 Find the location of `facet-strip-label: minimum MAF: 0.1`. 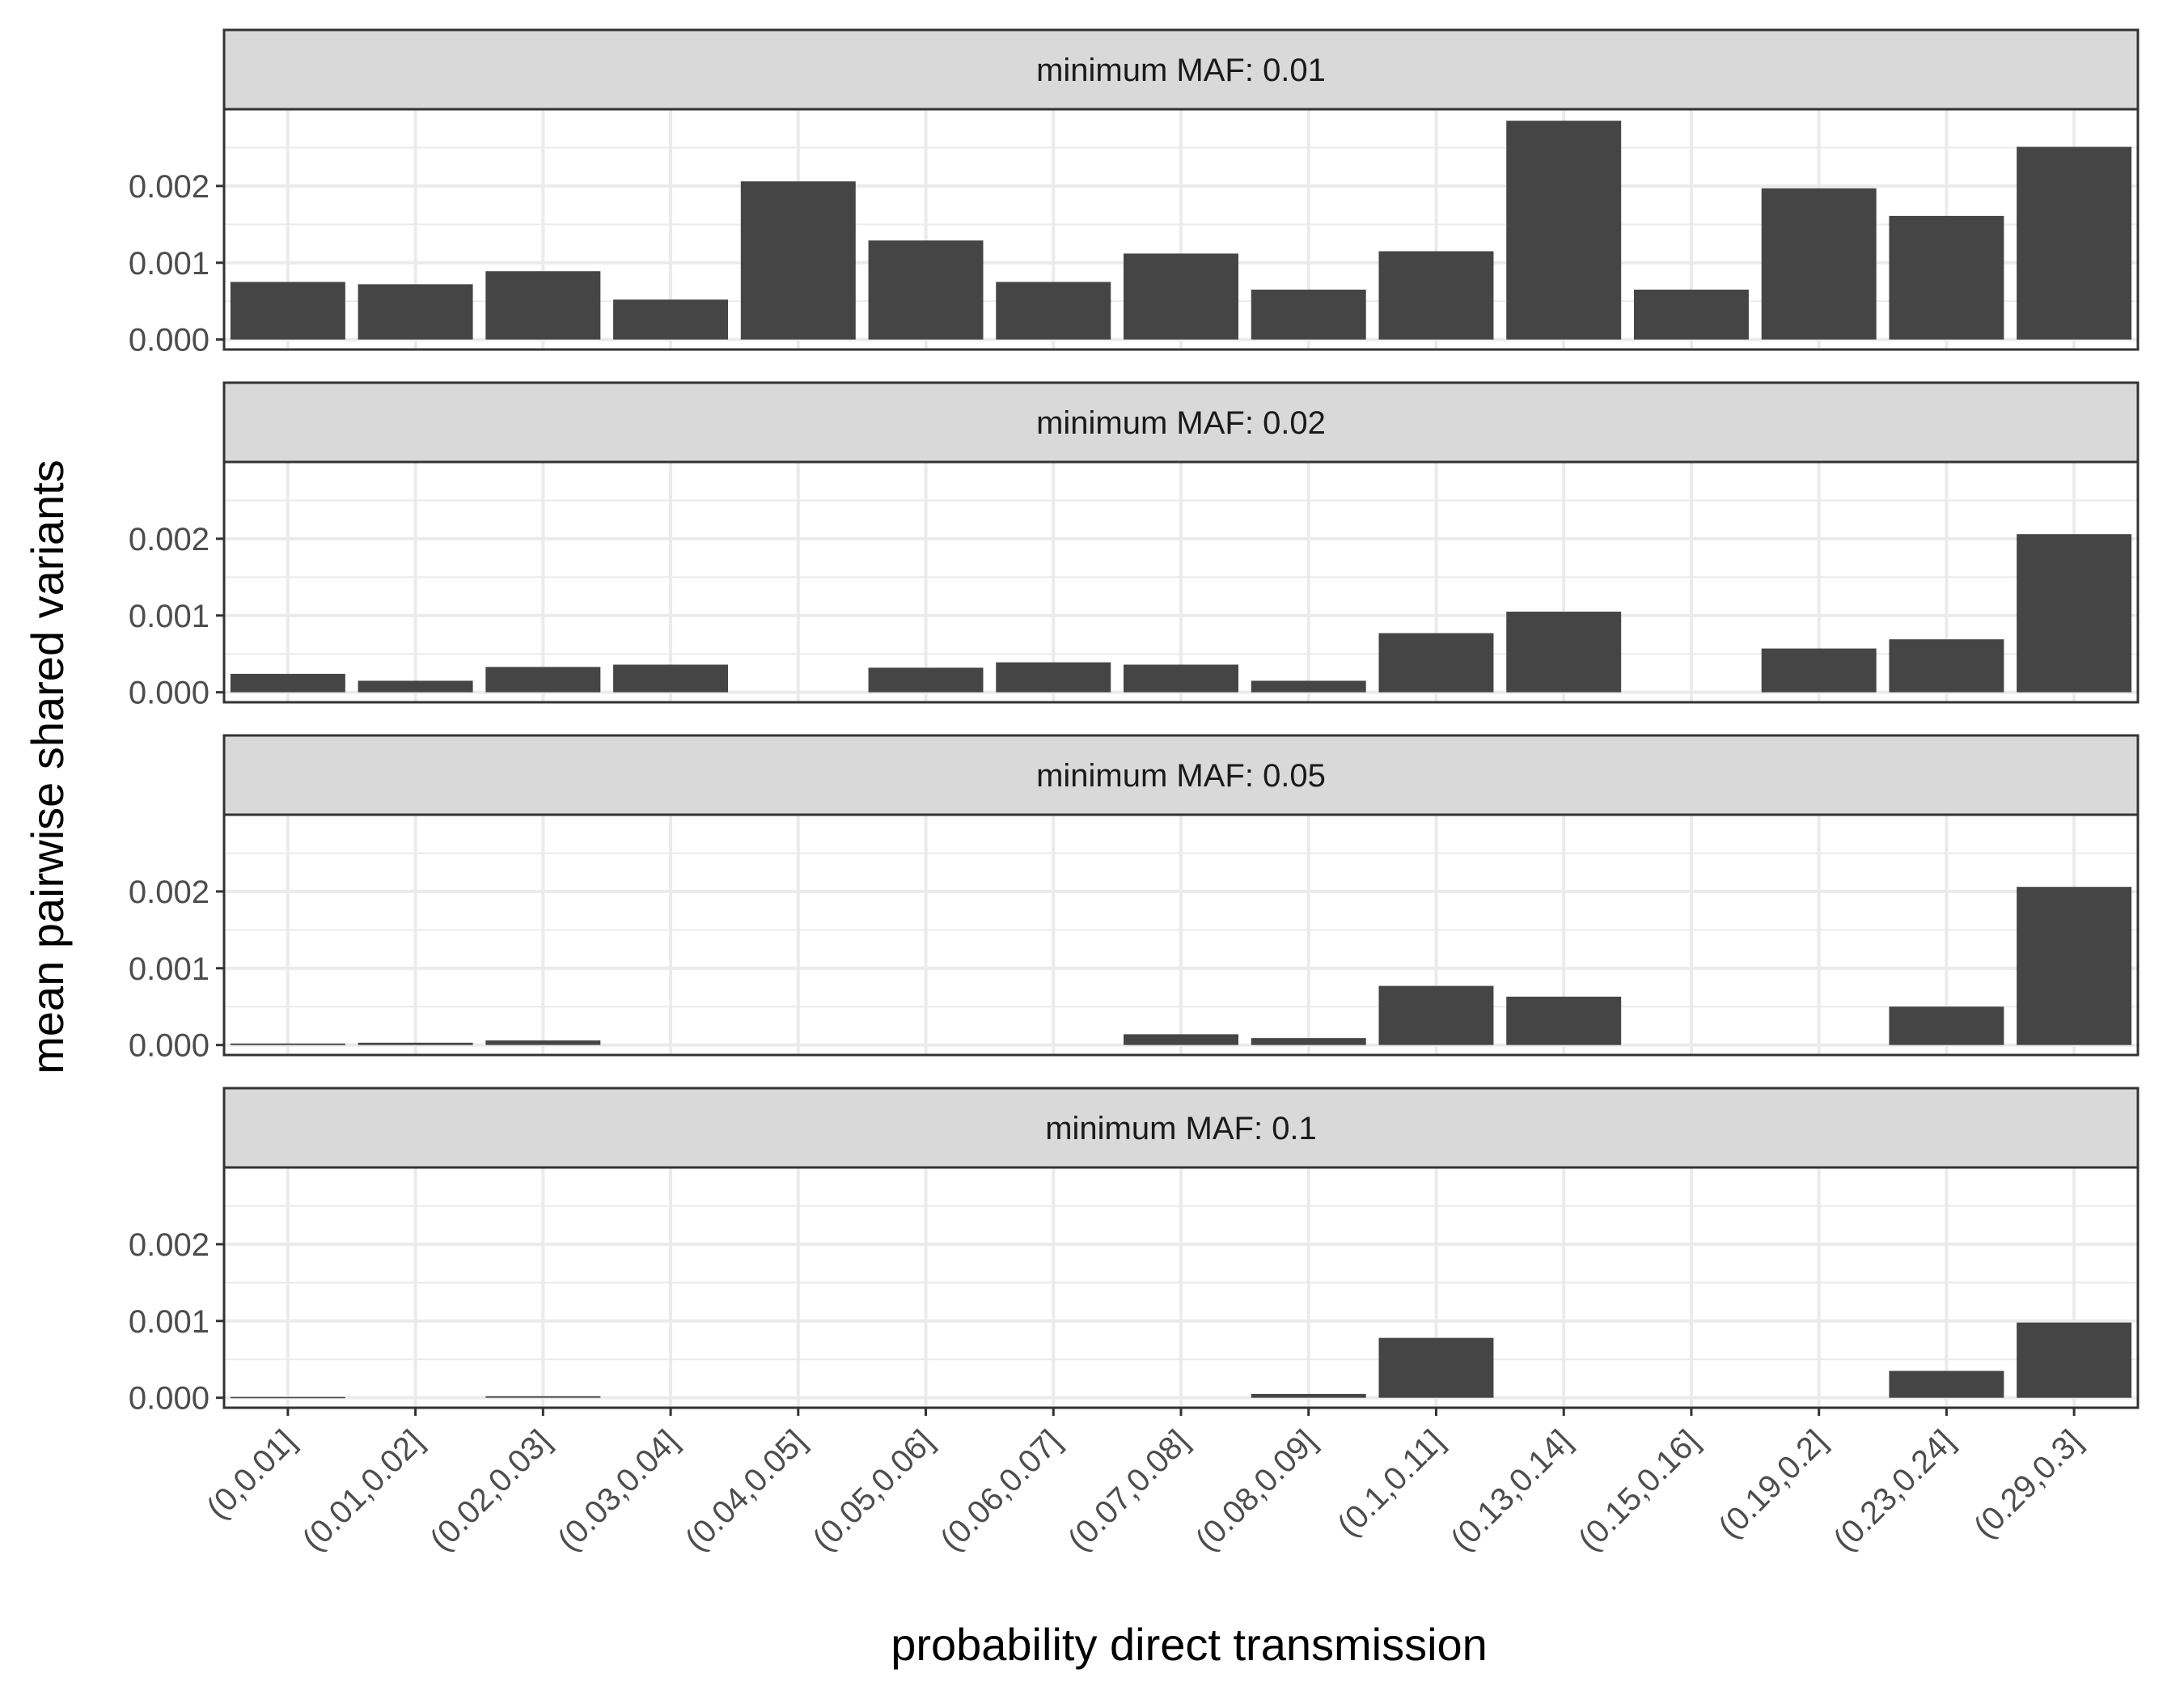

facet-strip-label: minimum MAF: 0.1 is located at coordinates (1181, 1128).